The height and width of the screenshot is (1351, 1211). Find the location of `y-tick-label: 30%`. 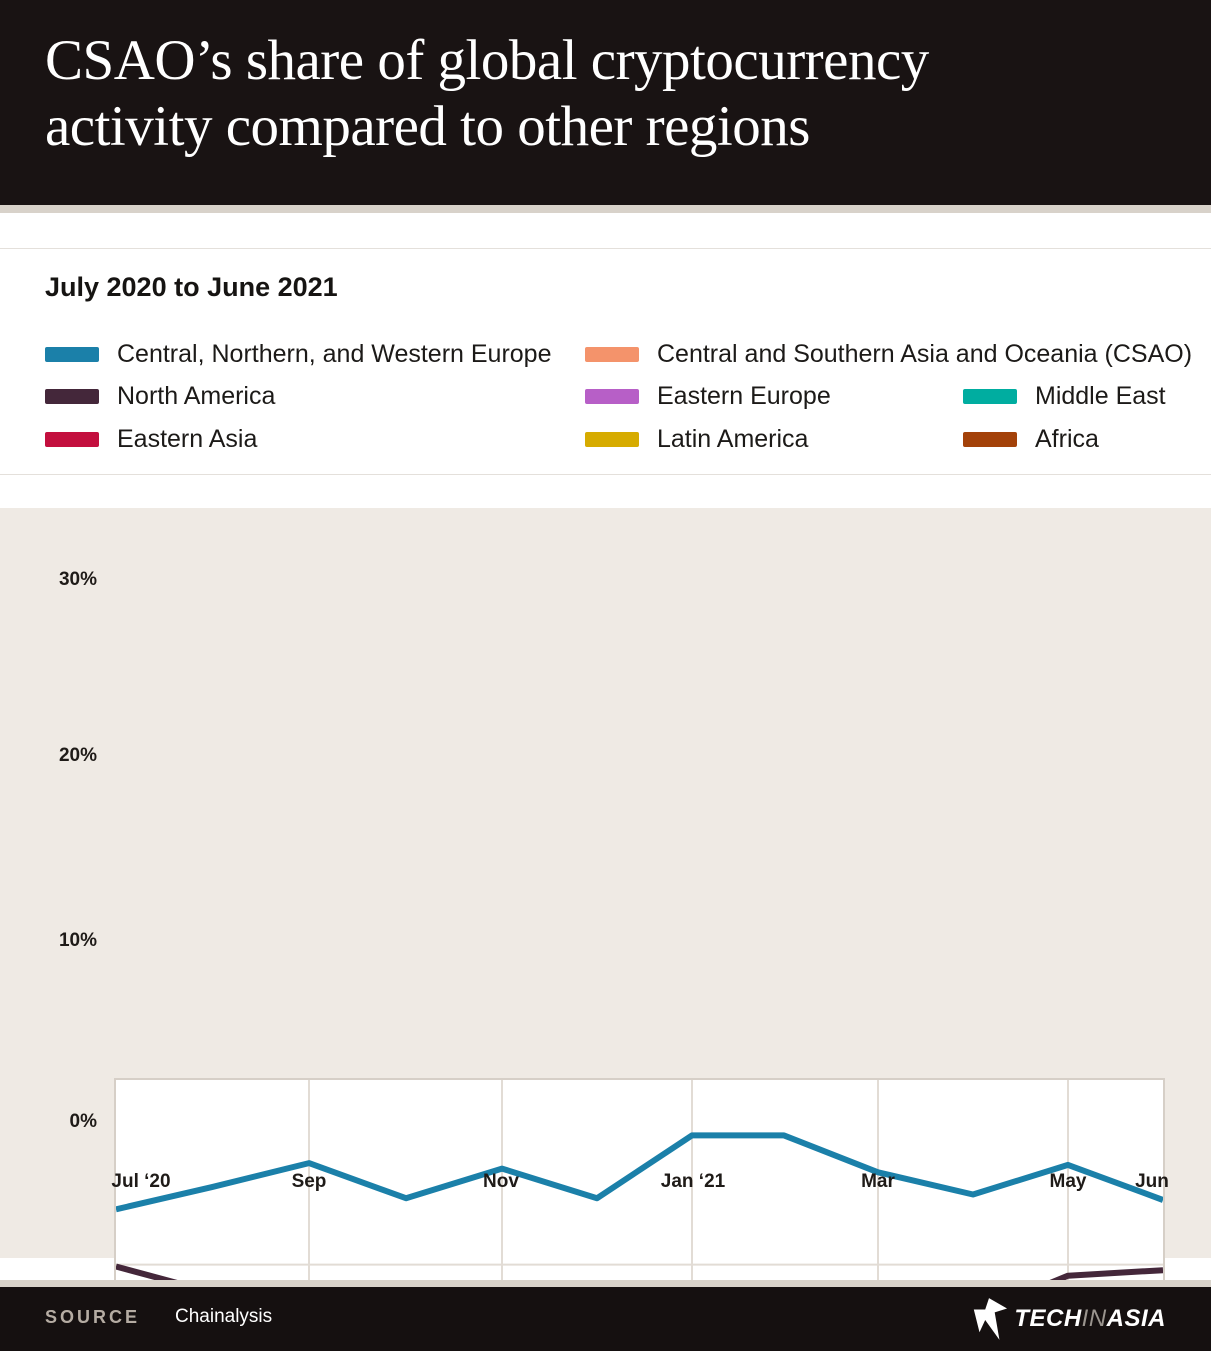

y-tick-label: 30% is located at coordinates (77, 579).